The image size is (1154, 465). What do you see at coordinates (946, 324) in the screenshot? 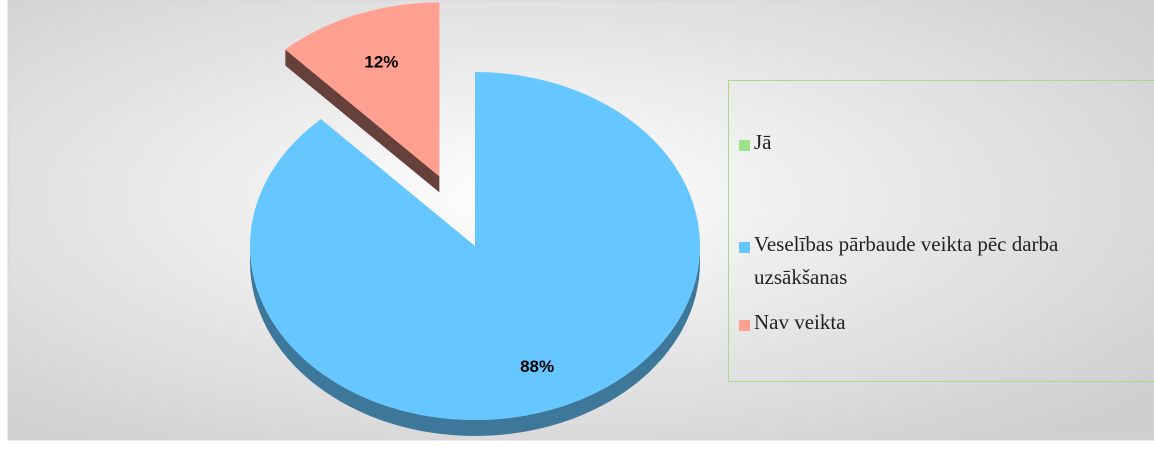
I see `legend-item: Nav veikta` at bounding box center [946, 324].